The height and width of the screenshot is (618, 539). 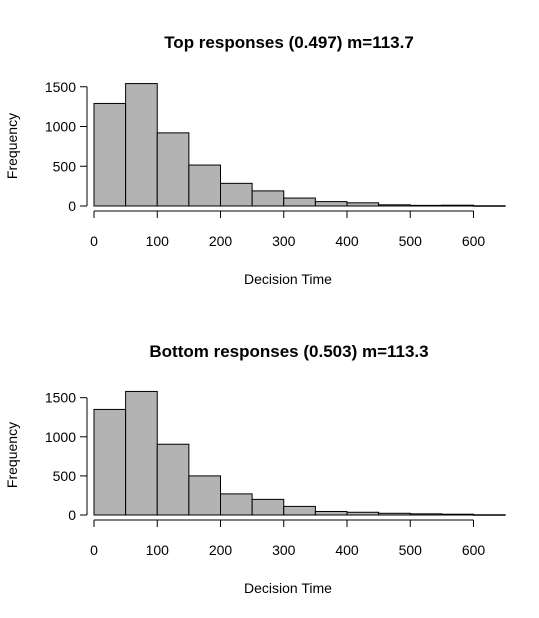 What do you see at coordinates (289, 42) in the screenshot?
I see `chart-title: Top responses (0.497) m=113.7` at bounding box center [289, 42].